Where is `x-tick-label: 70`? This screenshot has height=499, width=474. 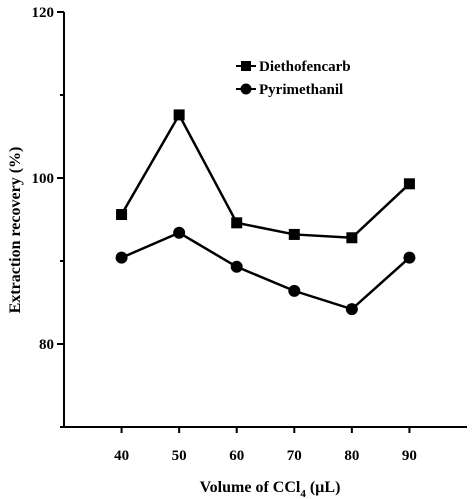 x-tick-label: 70 is located at coordinates (294, 456).